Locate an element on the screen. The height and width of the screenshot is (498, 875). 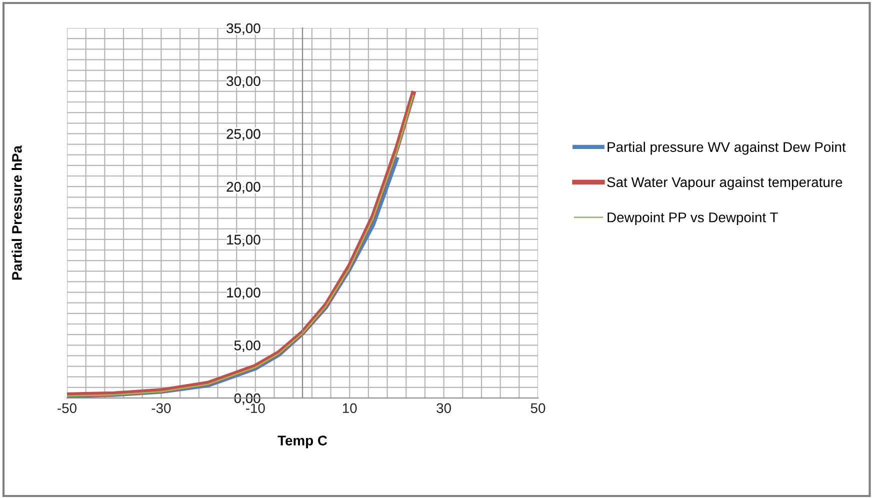
y-tick-label: 5,00 is located at coordinates (247, 346).